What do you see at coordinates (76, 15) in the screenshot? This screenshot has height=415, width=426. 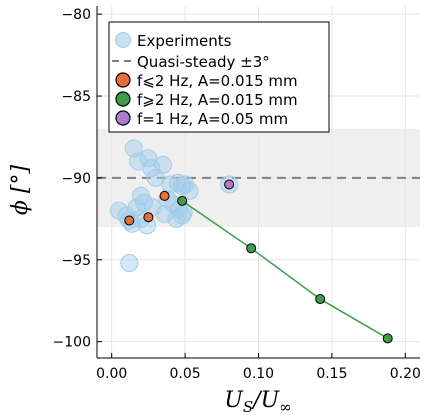 I see `y-tick-label: −80` at bounding box center [76, 15].